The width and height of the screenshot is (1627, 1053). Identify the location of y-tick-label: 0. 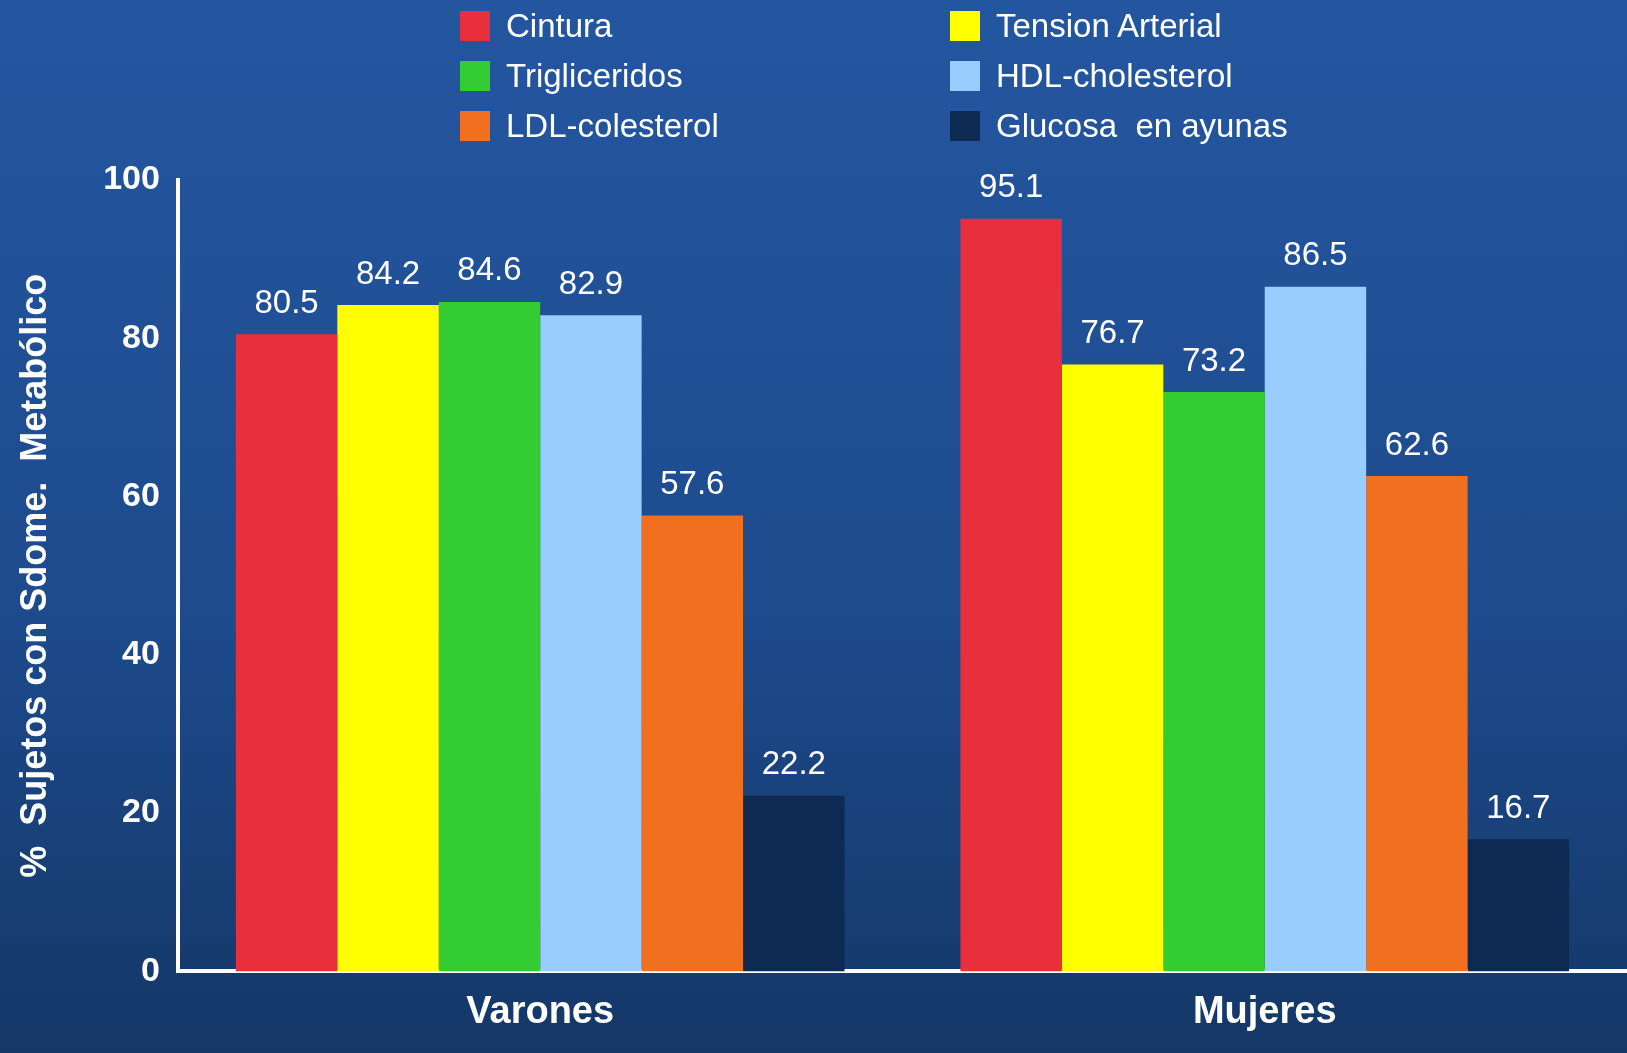
(150, 968).